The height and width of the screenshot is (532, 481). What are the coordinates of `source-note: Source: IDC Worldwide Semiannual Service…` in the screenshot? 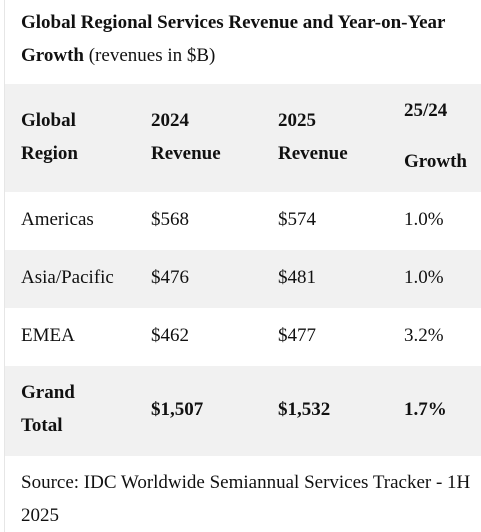 It's located at (246, 499).